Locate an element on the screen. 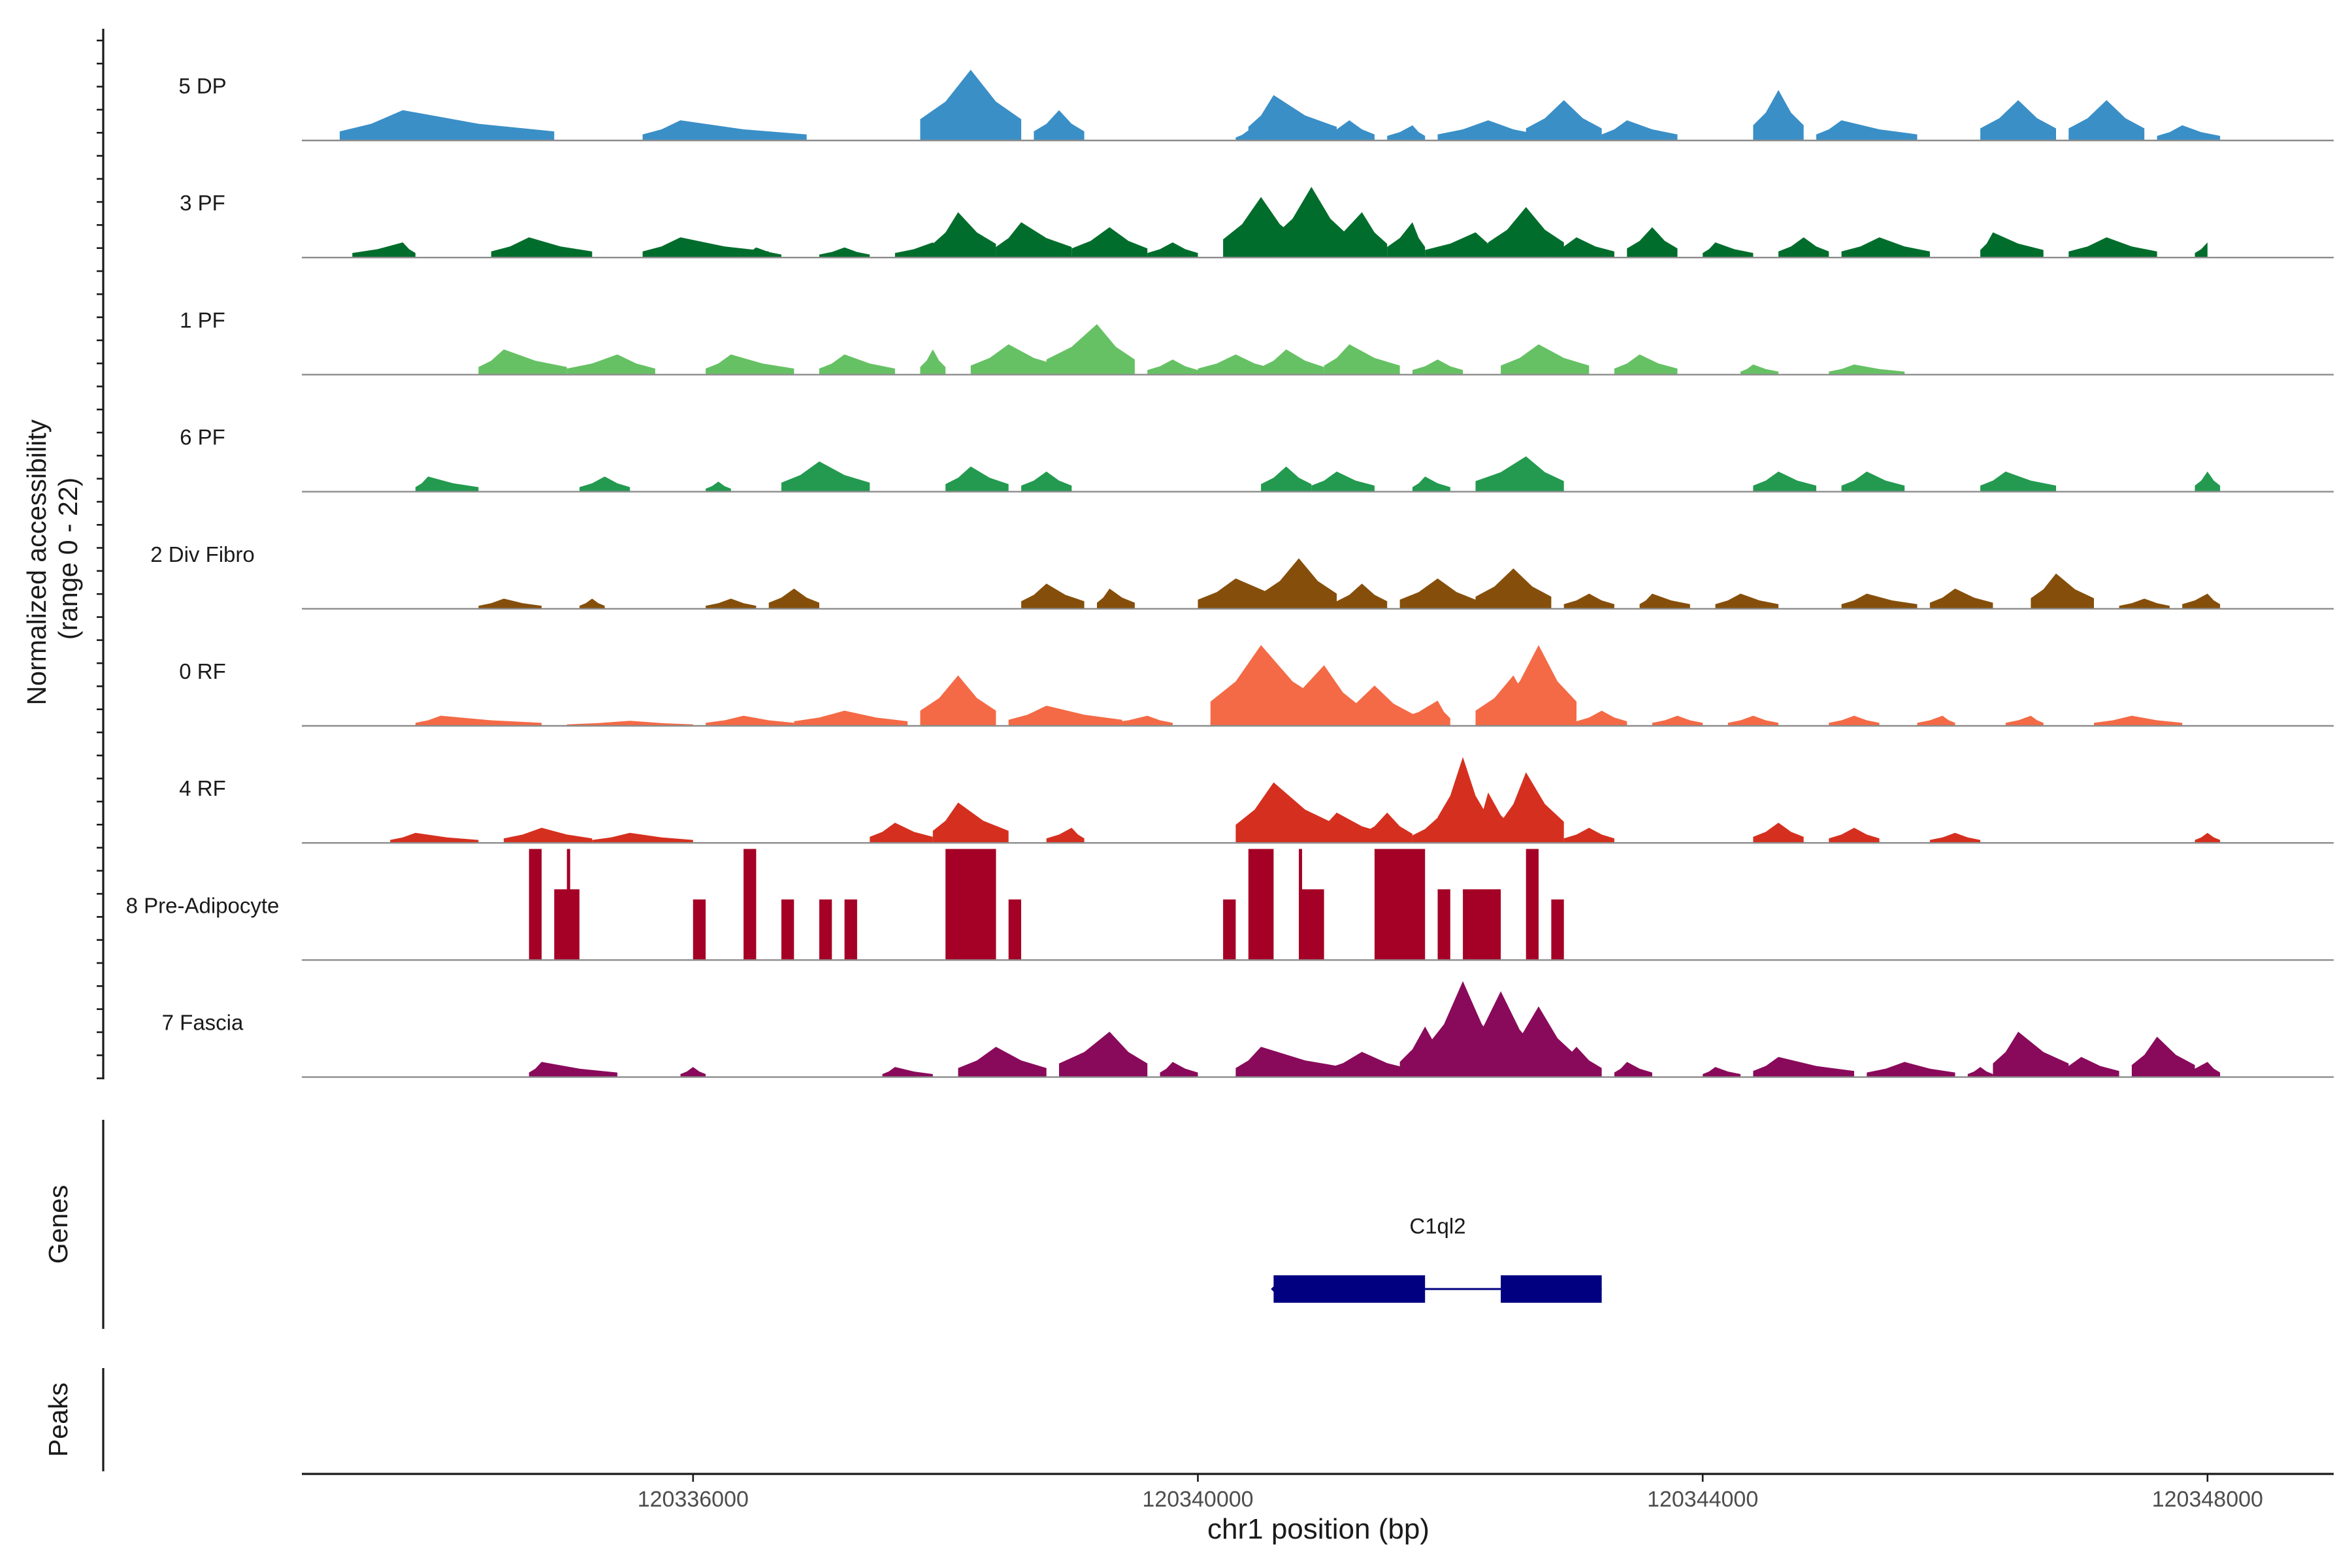 This screenshot has height=1568, width=2352. track-4: 2 Div Fibro is located at coordinates (1242, 576).